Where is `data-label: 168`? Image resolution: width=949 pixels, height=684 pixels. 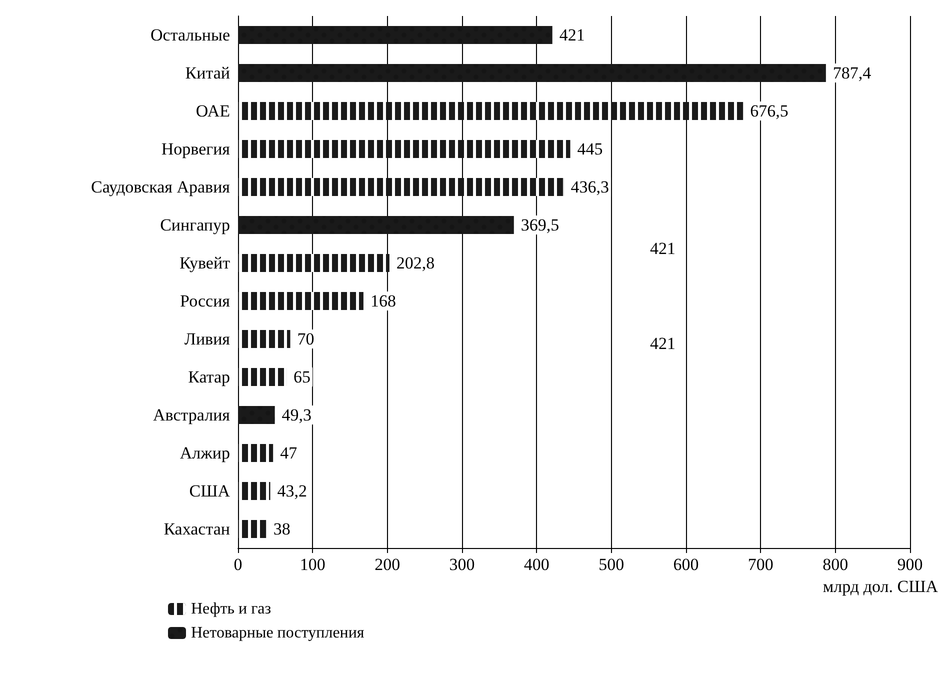
data-label: 168 is located at coordinates (383, 301).